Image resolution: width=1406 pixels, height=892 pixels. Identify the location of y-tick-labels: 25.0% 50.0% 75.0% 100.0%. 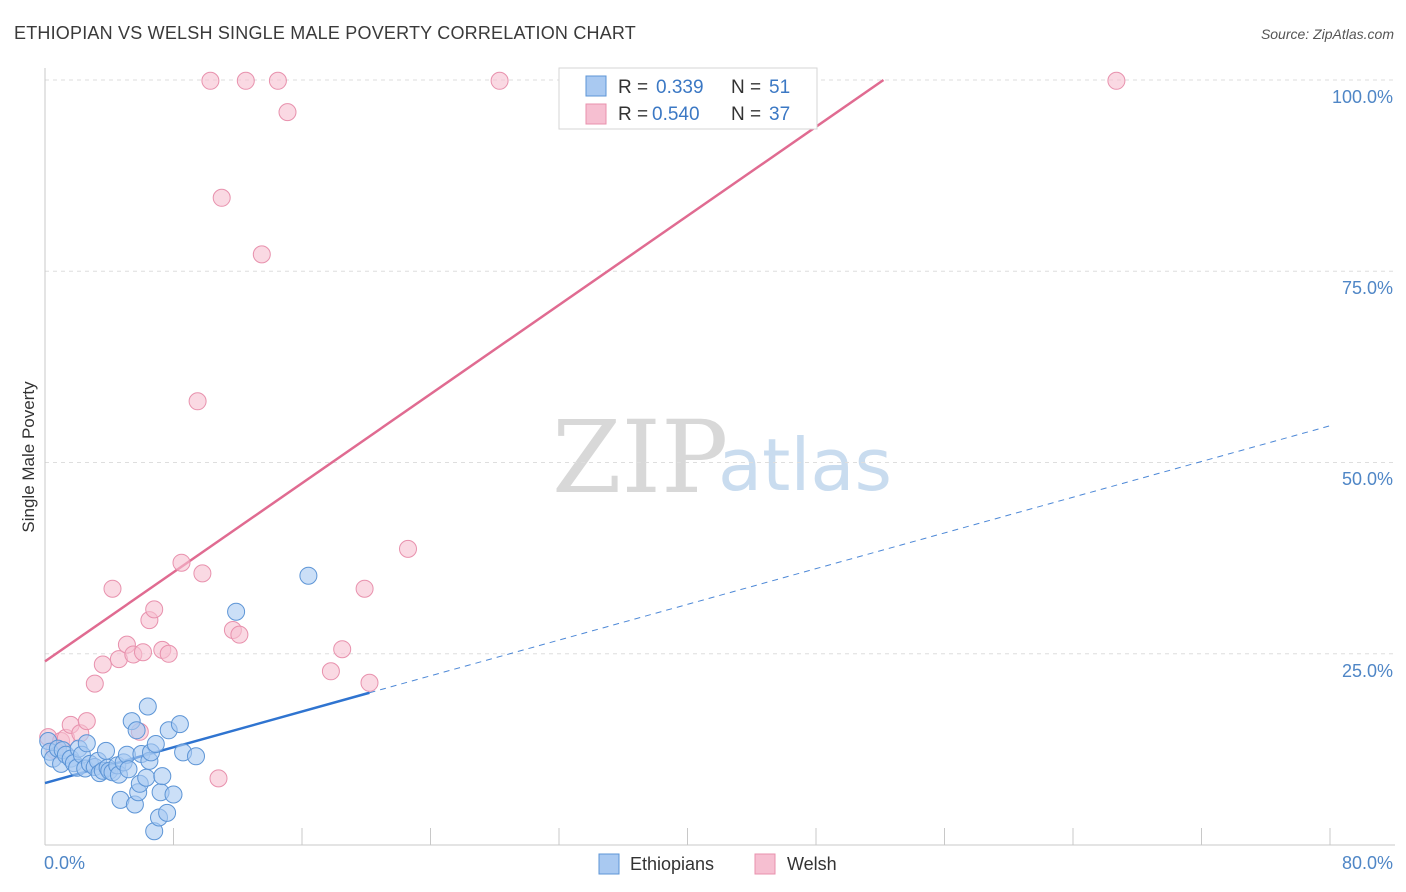
(1362, 384).